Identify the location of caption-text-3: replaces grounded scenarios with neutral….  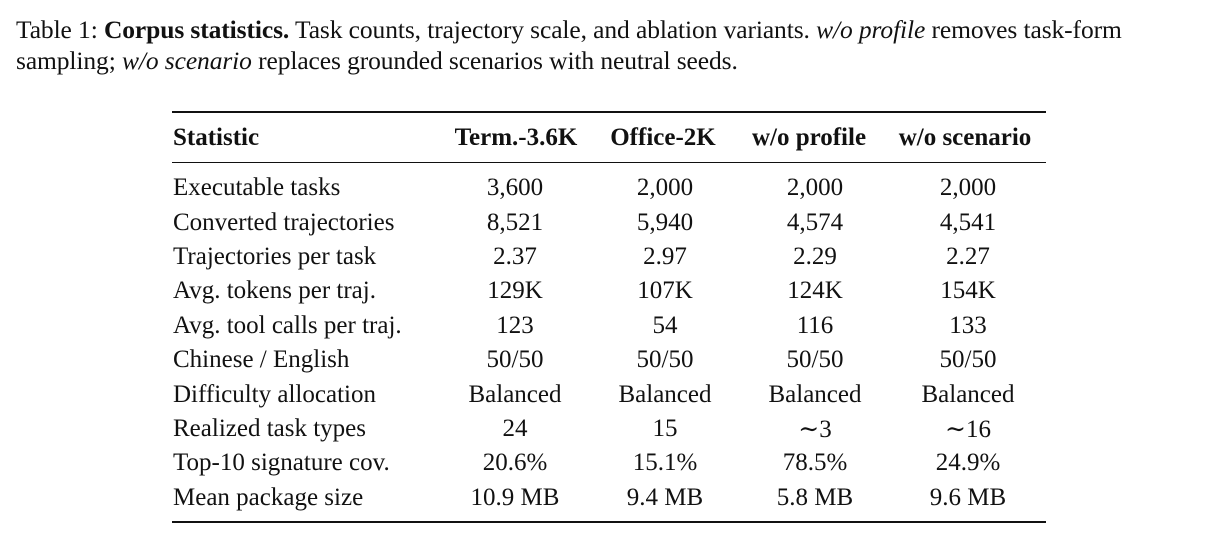
(498, 60).